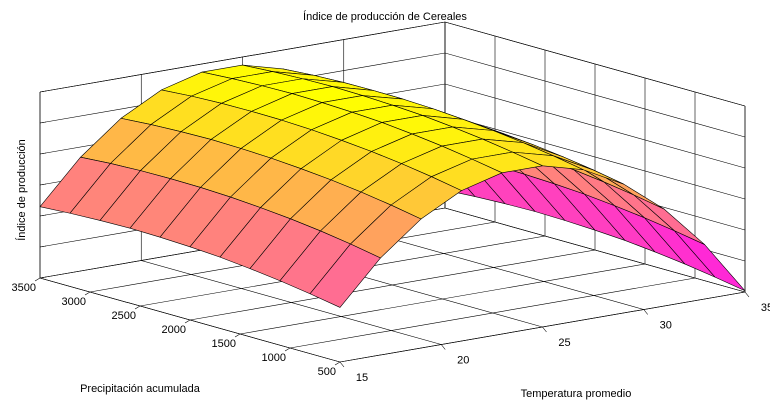  What do you see at coordinates (463, 360) in the screenshot?
I see `x-tick-label: 20` at bounding box center [463, 360].